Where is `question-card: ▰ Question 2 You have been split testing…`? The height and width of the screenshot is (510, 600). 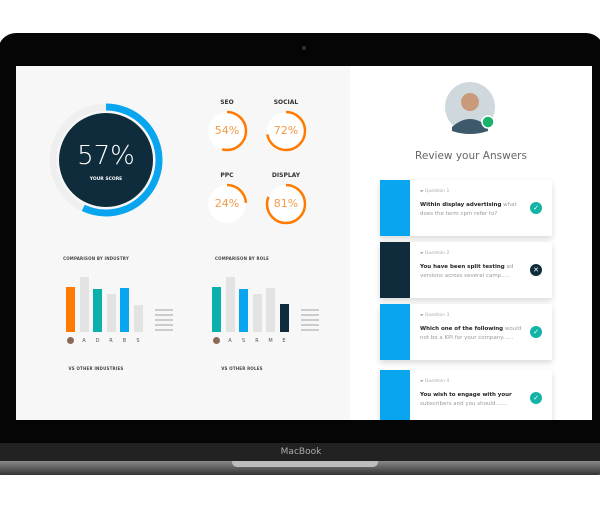 question-card: ▰ Question 2 You have been split testing… is located at coordinates (466, 270).